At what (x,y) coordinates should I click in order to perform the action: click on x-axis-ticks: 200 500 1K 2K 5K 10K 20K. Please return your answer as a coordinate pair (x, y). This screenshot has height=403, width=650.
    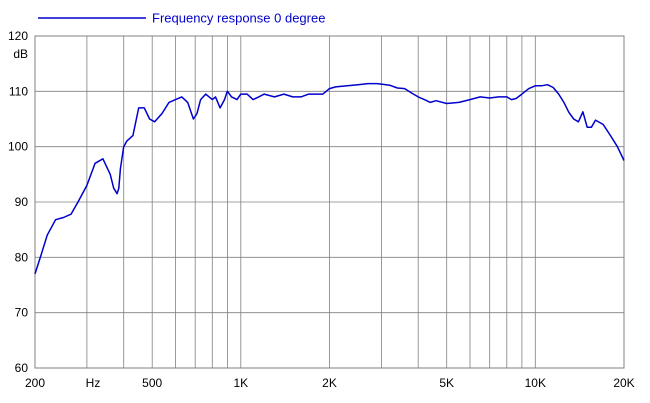
    Looking at the image, I should click on (330, 383).